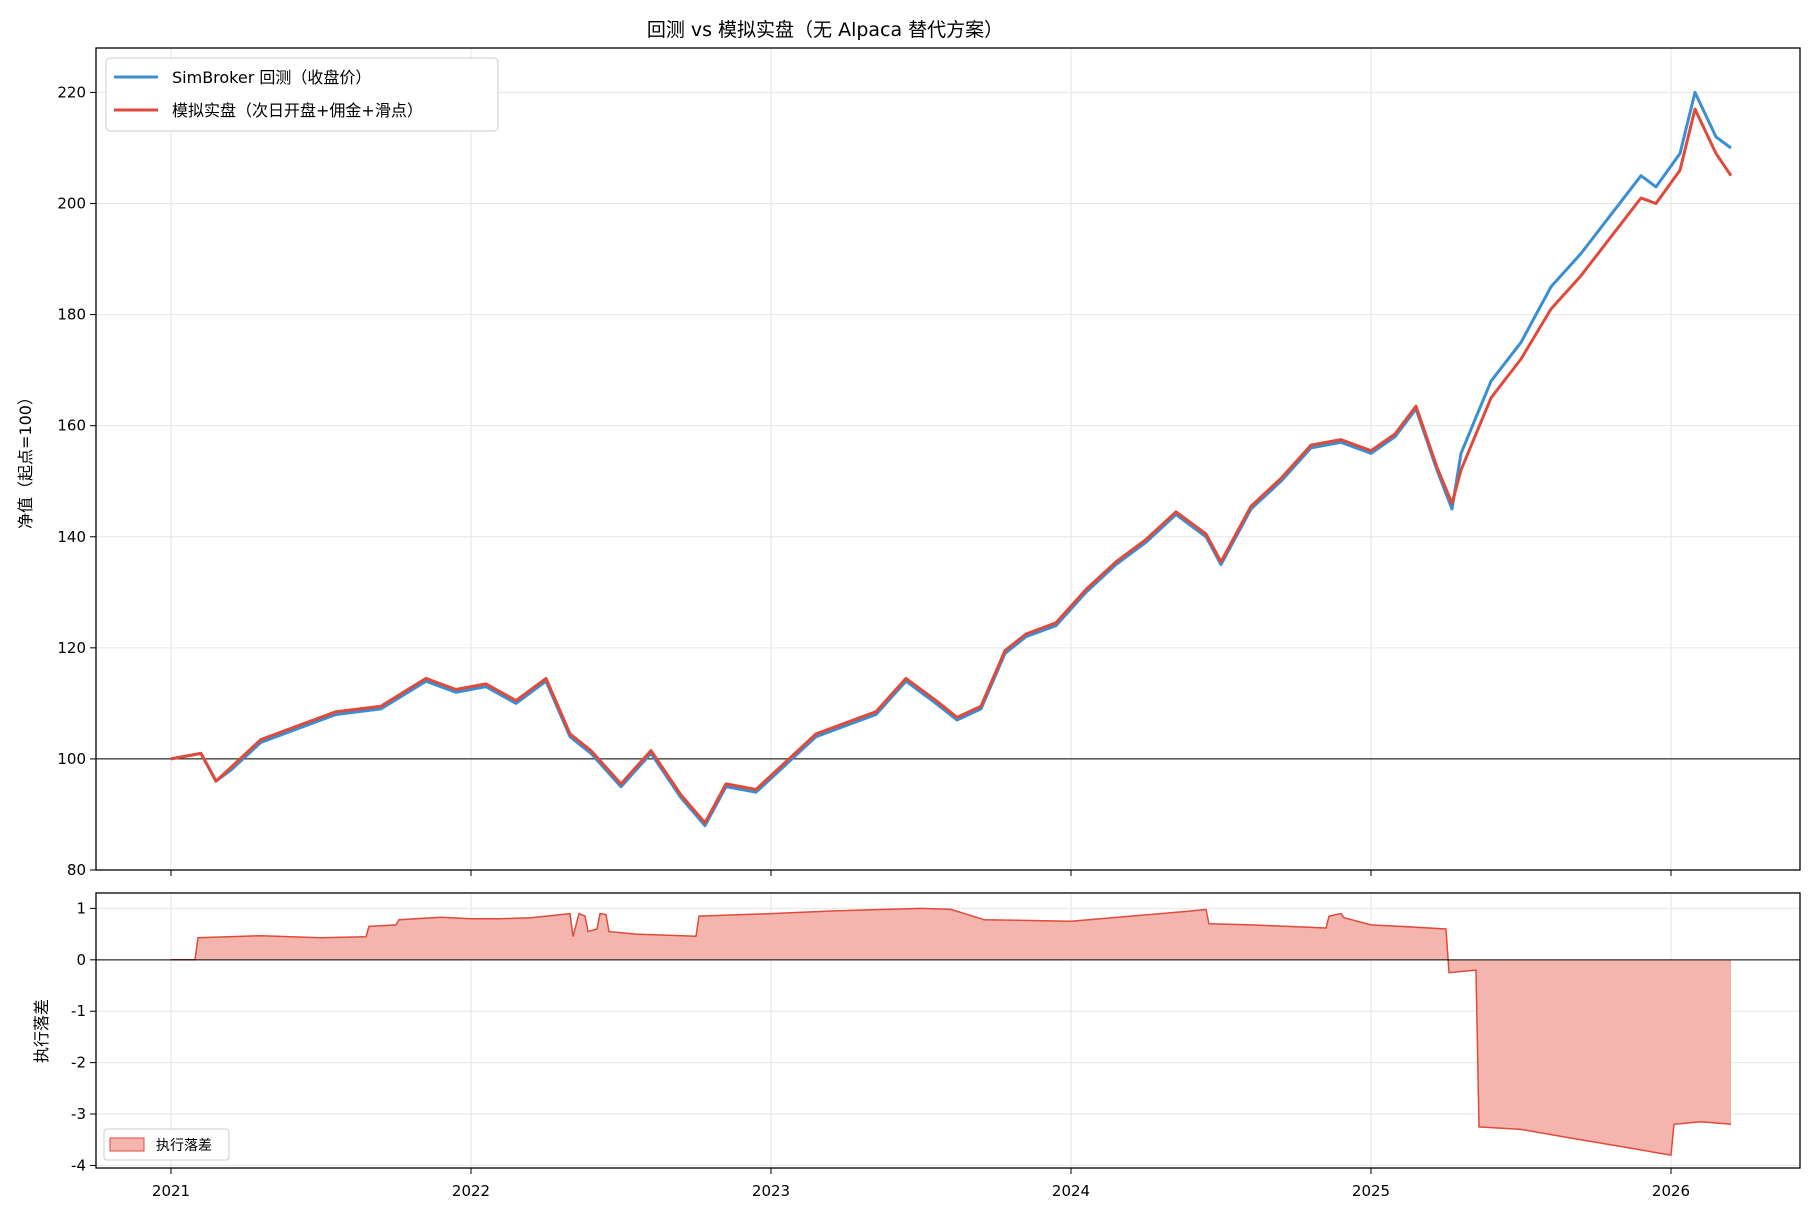  What do you see at coordinates (83, 1036) in the screenshot?
I see `bottom-y-axis: 1 0 -1 -2 -3 -4` at bounding box center [83, 1036].